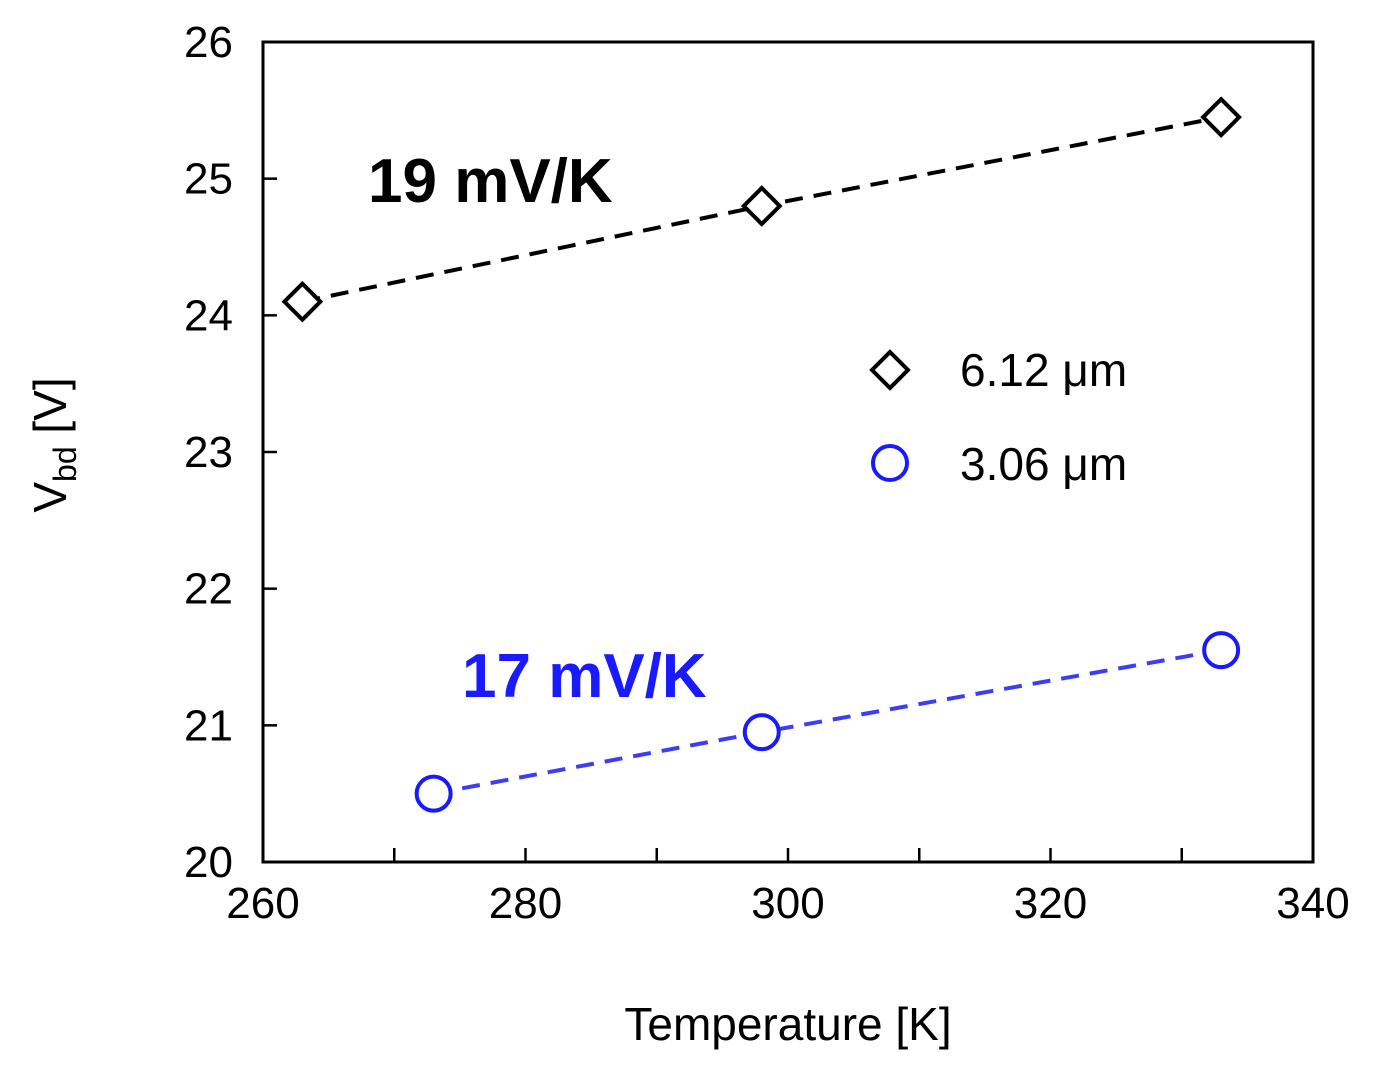 The width and height of the screenshot is (1382, 1085). Describe the element at coordinates (787, 1024) in the screenshot. I see `x-axis-title: Temperature [K]` at that location.